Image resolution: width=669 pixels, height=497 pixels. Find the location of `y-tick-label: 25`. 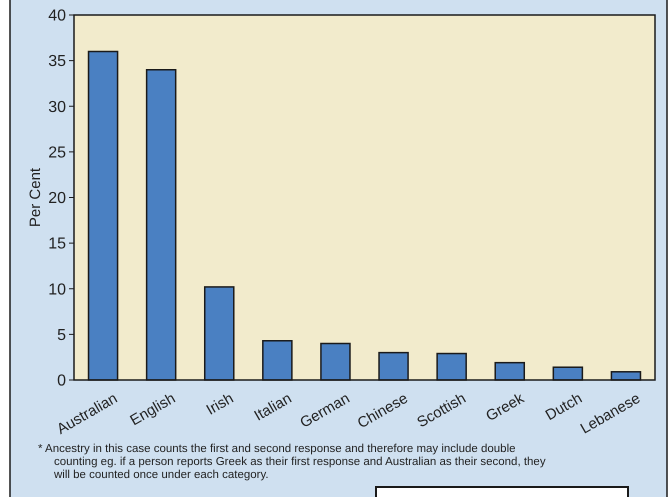

y-tick-label: 25 is located at coordinates (57, 153).